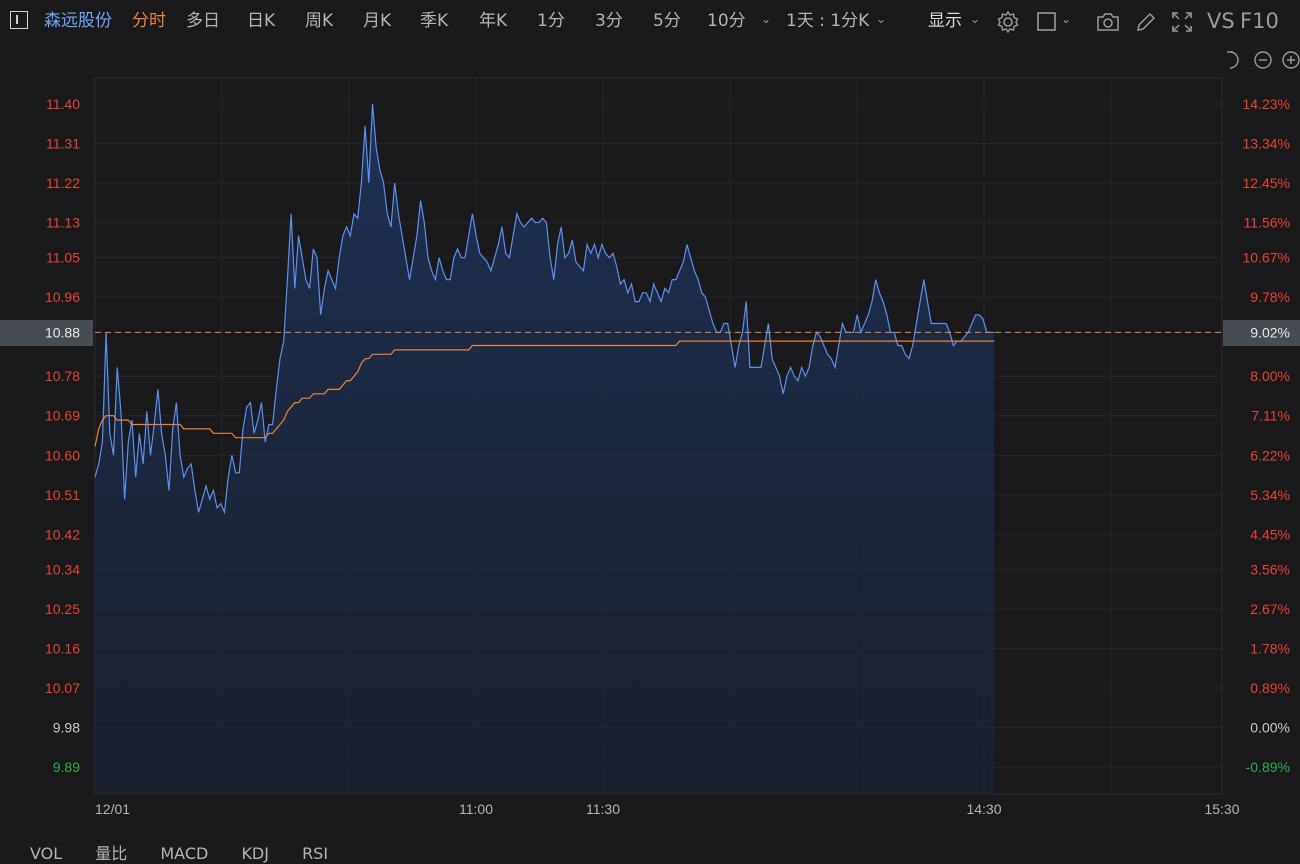 Image resolution: width=1300 pixels, height=864 pixels. I want to click on tab-10min: 10分, so click(726, 21).